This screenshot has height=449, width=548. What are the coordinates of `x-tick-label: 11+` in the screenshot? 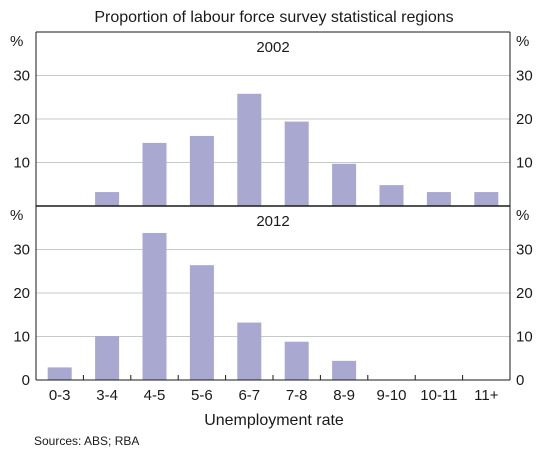 It's located at (486, 395).